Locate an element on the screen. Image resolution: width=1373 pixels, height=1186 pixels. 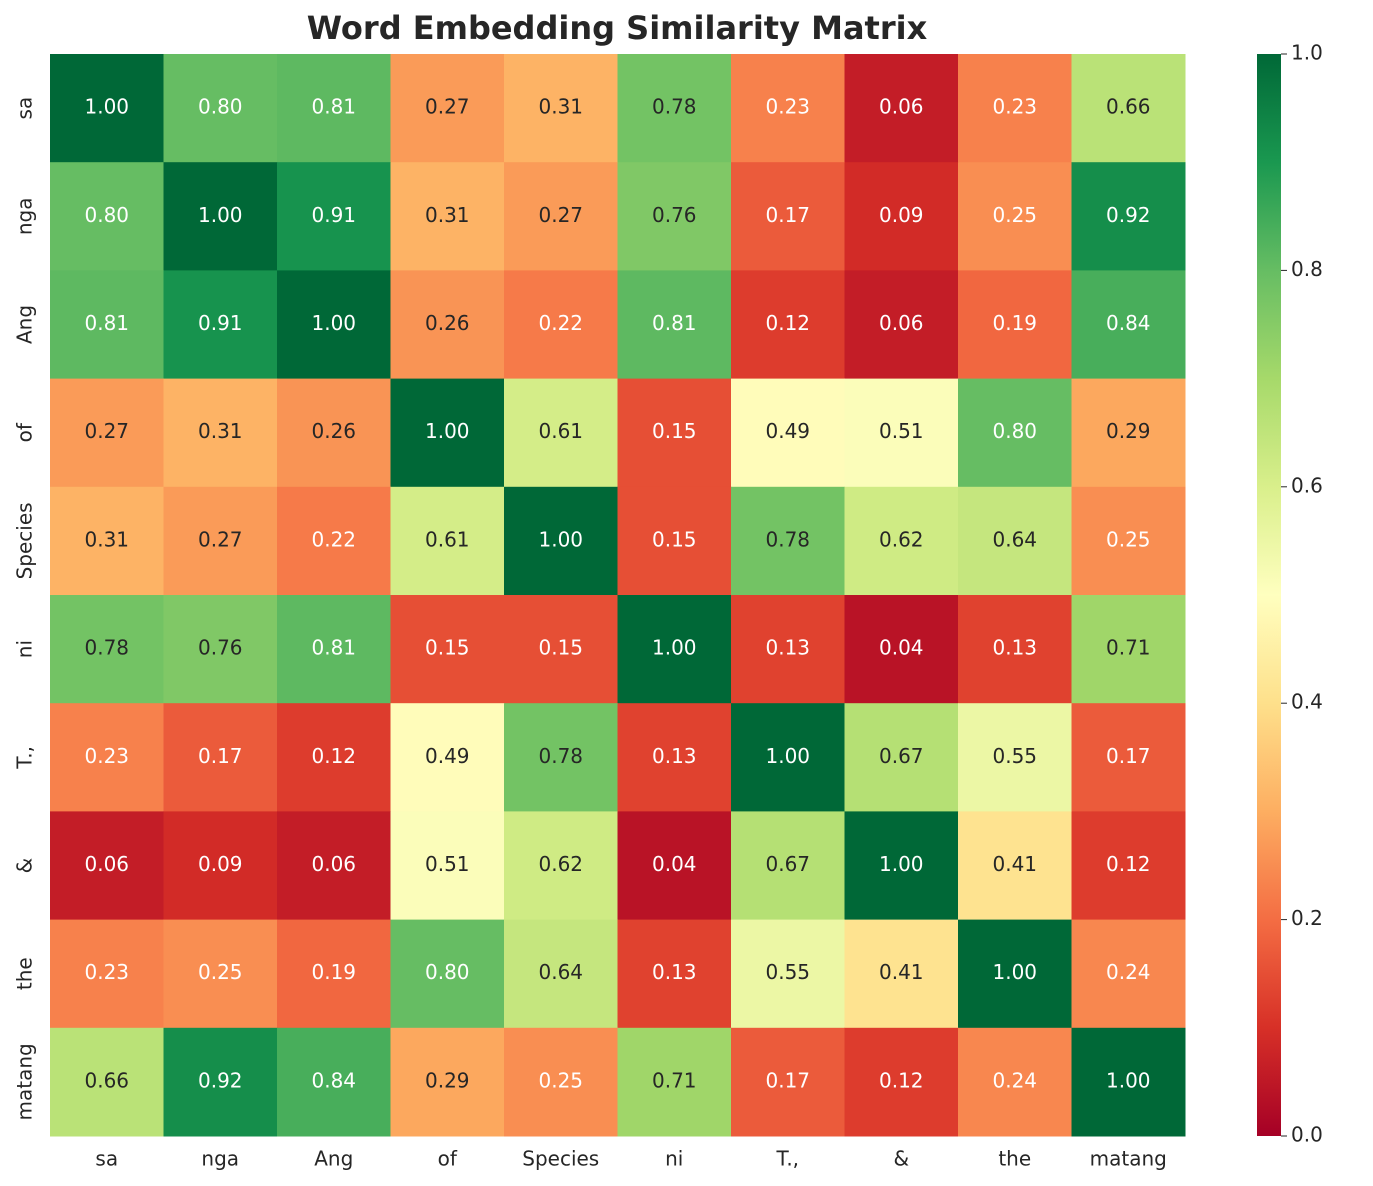
cell-label: 0.84 is located at coordinates (1128, 323).